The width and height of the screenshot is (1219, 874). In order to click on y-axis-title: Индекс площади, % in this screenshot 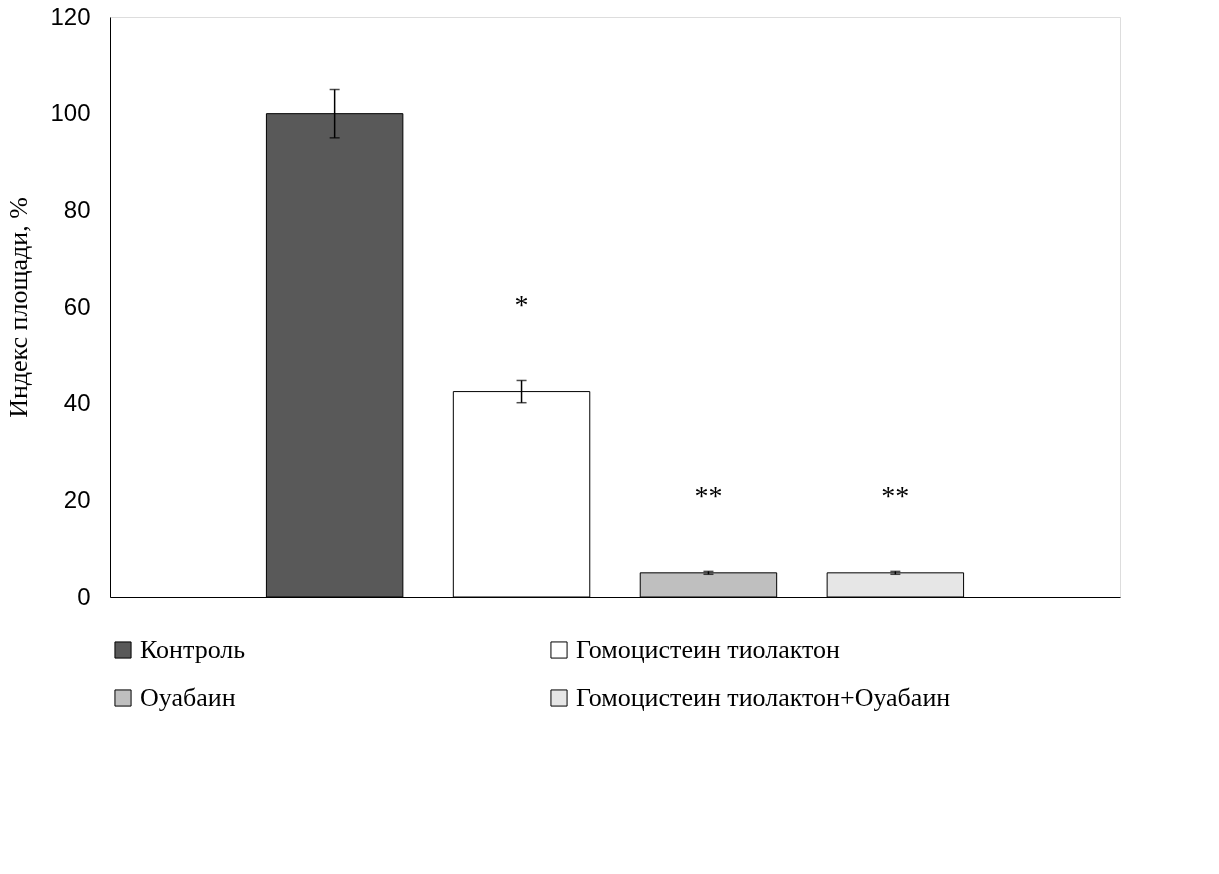, I will do `click(19, 307)`.